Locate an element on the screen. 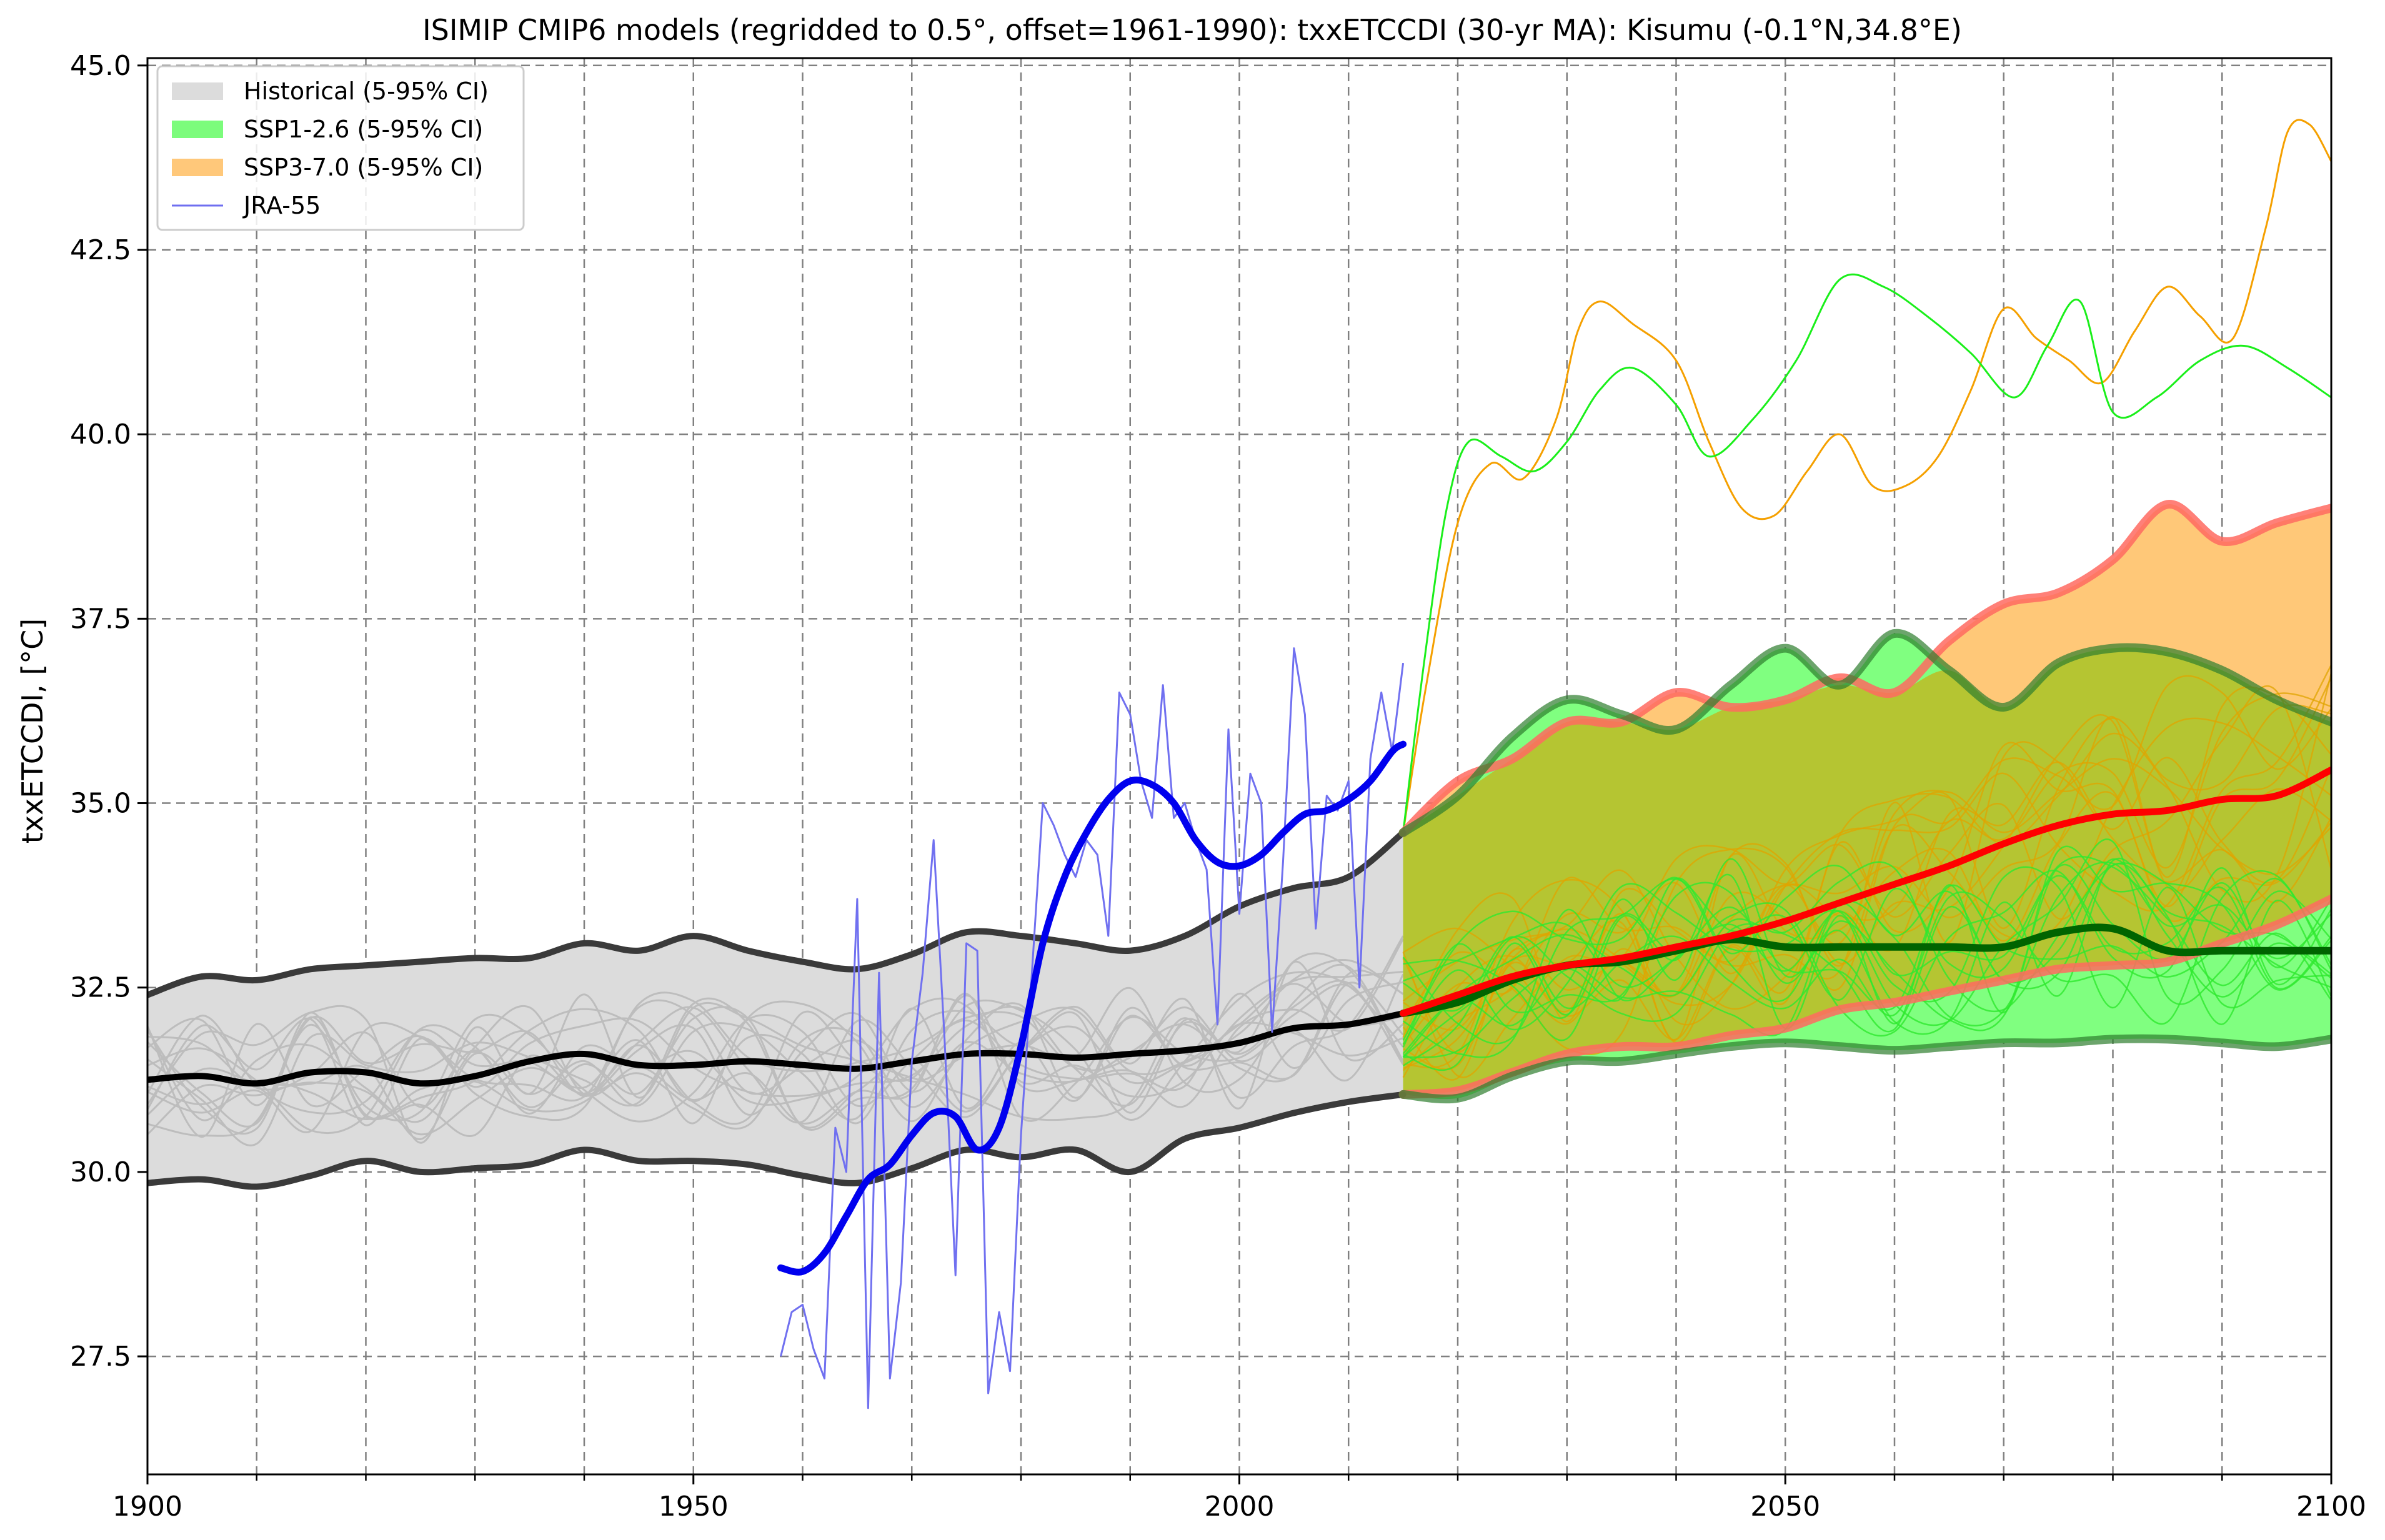  x-tick-label: 2100 is located at coordinates (2331, 1507).